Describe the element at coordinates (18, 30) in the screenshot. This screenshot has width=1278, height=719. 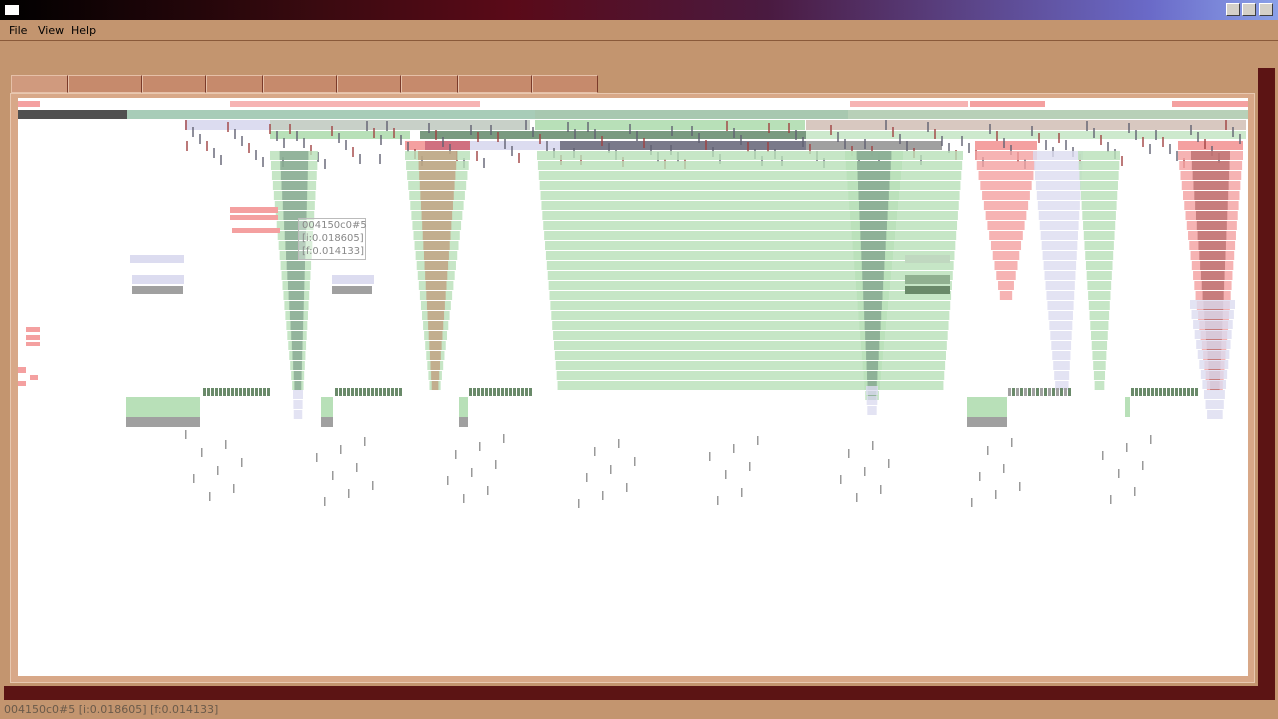
I see `menu-item: File` at that location.